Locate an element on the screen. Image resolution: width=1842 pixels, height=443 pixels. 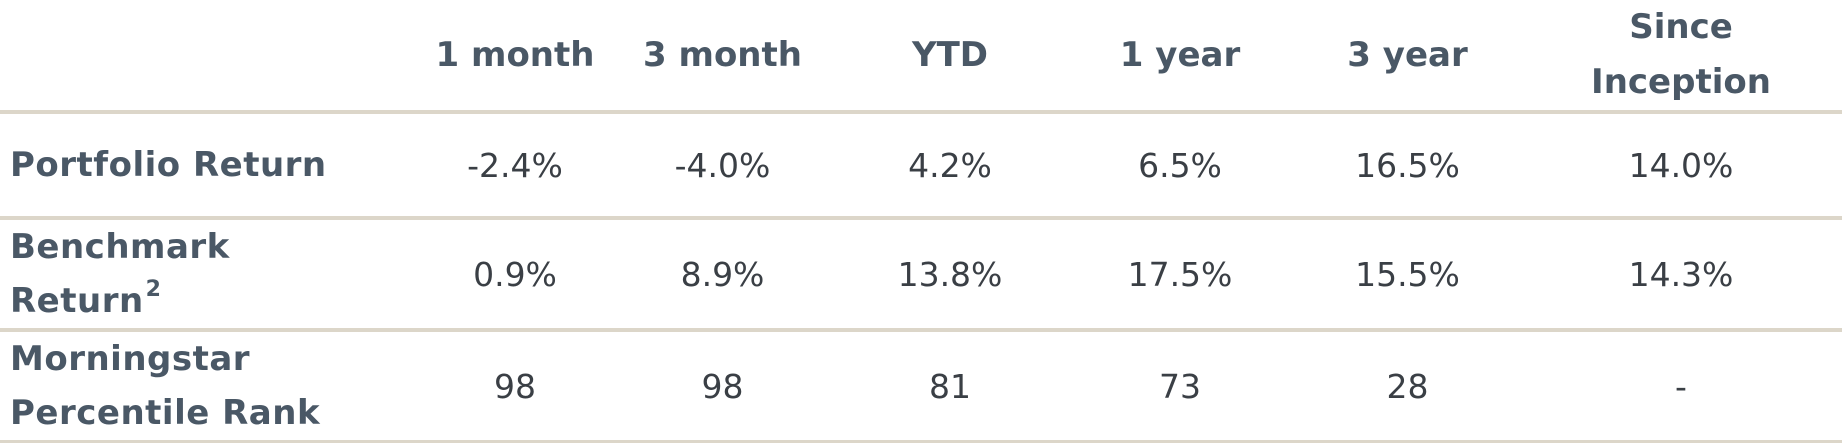
row-label-line-2-wrap: Return2 is located at coordinates (215, 301).